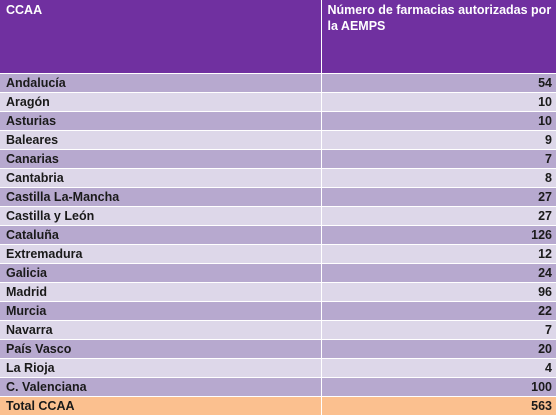  What do you see at coordinates (161, 37) in the screenshot?
I see `header-ccaa: CCAA` at bounding box center [161, 37].